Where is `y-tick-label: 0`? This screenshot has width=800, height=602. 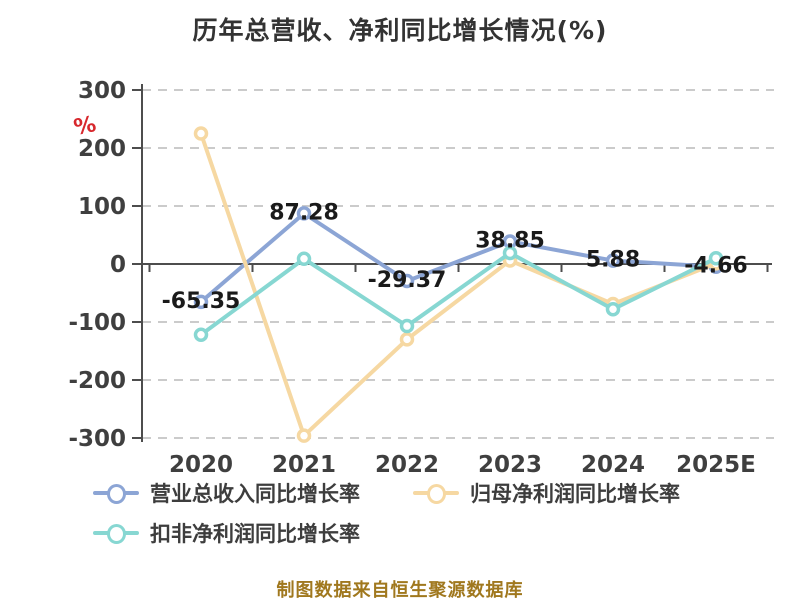 y-tick-label: 0 is located at coordinates (118, 265).